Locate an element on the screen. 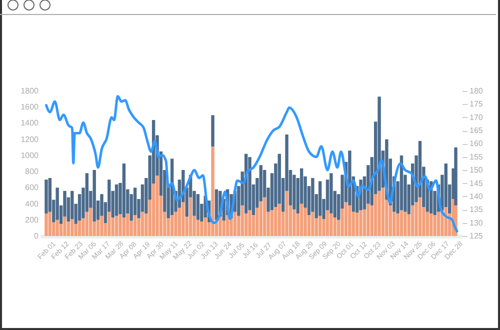  y-tick-label: 400 is located at coordinates (32, 203).